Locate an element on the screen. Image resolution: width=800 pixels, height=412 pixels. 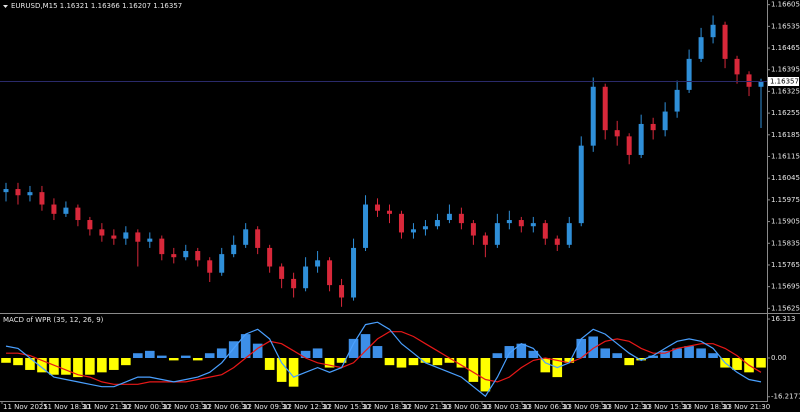
x-tick-label: 13 Nov 12:30 is located at coordinates (626, 407).